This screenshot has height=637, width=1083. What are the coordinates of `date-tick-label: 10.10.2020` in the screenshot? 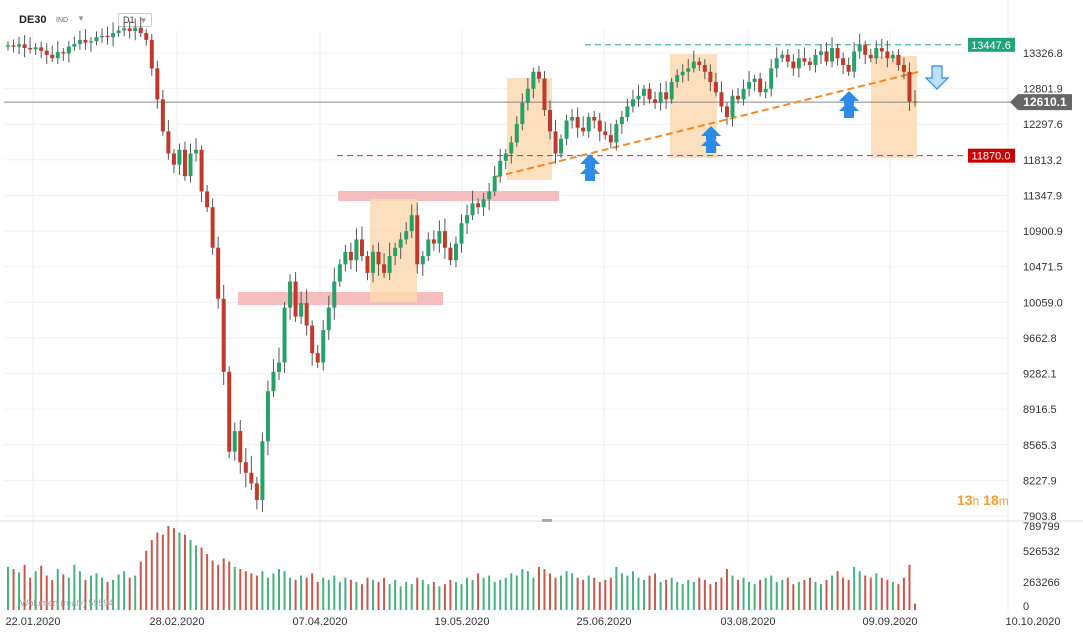 It's located at (1032, 622).